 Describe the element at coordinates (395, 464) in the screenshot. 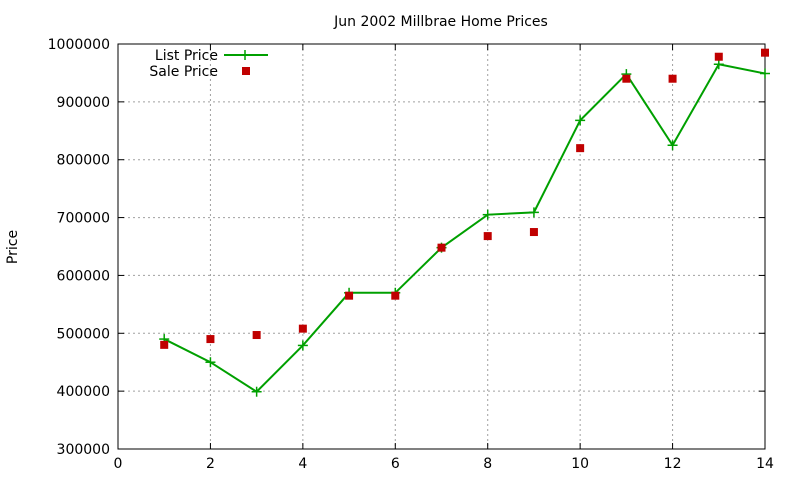

I see `x-tick-label: 6` at that location.